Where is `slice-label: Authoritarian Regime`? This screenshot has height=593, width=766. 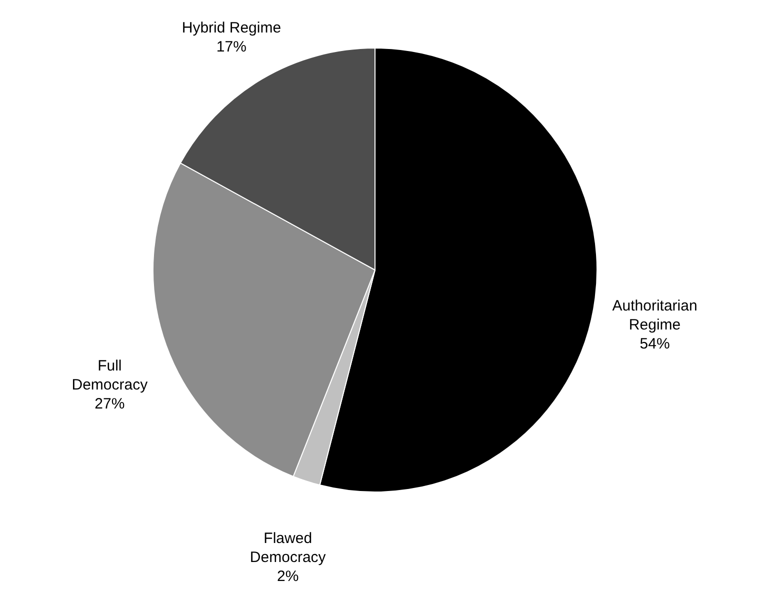
slice-label: Authoritarian Regime is located at coordinates (655, 315).